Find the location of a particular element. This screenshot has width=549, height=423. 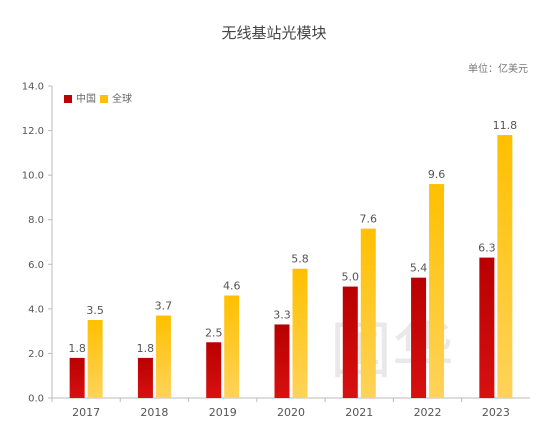

y-tick-label: 0.0 is located at coordinates (36, 399).